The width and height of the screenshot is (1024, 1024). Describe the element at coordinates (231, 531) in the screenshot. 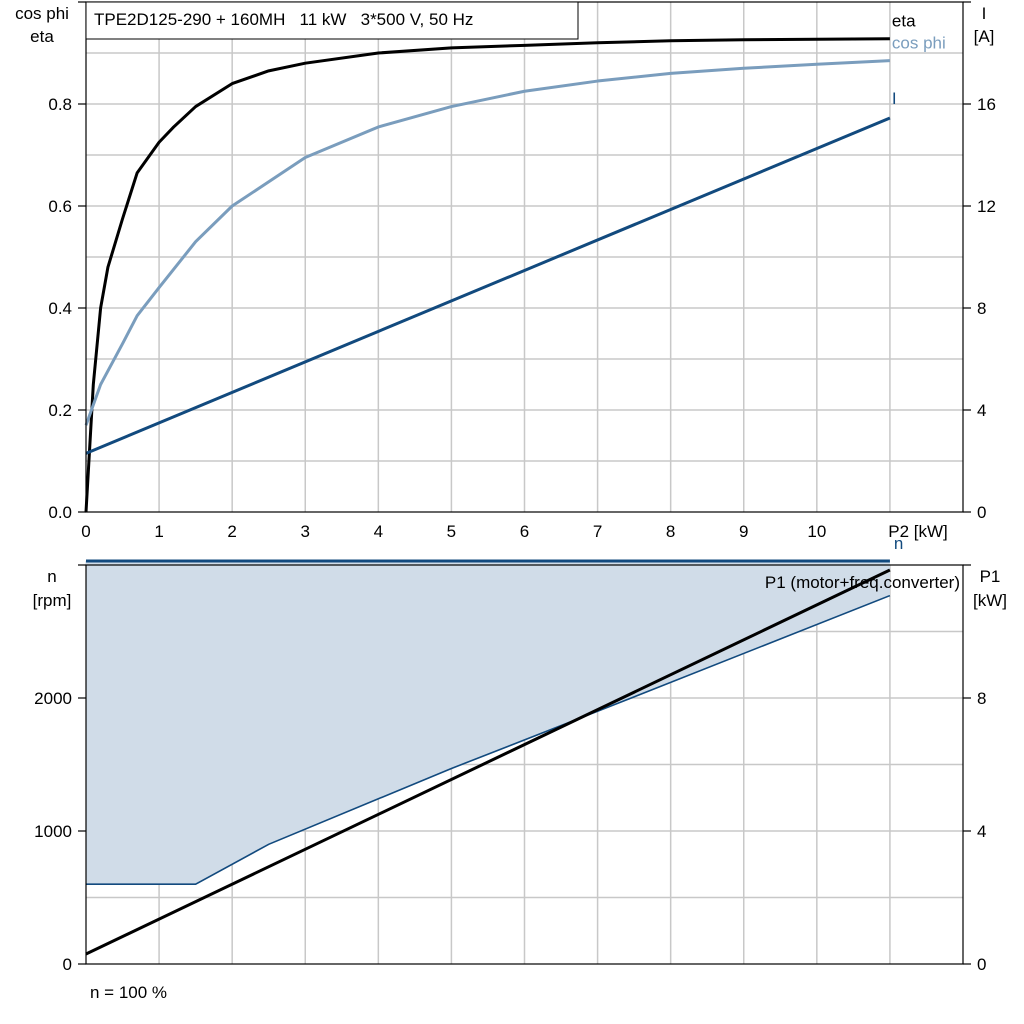

I see `x-tick-label: 2` at that location.